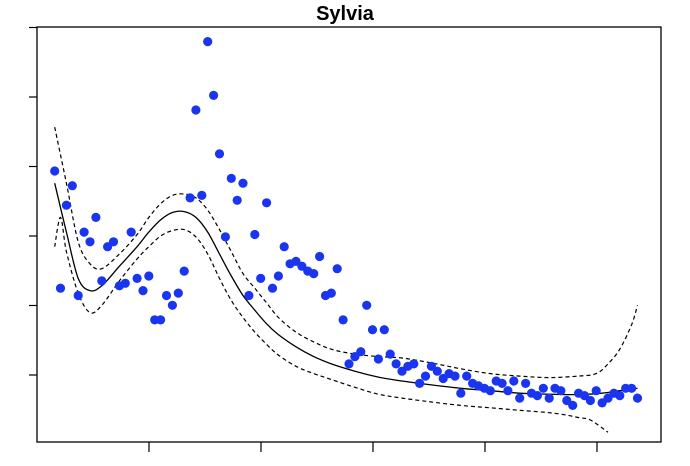  What do you see at coordinates (345, 14) in the screenshot?
I see `chart-title: Sylvia` at bounding box center [345, 14].